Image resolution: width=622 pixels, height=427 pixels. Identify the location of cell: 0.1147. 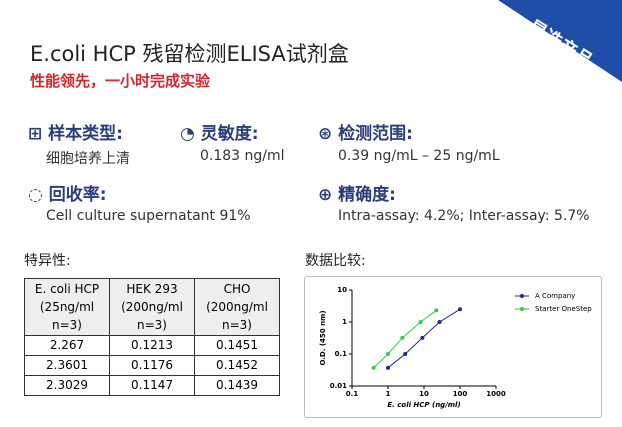
(152, 385).